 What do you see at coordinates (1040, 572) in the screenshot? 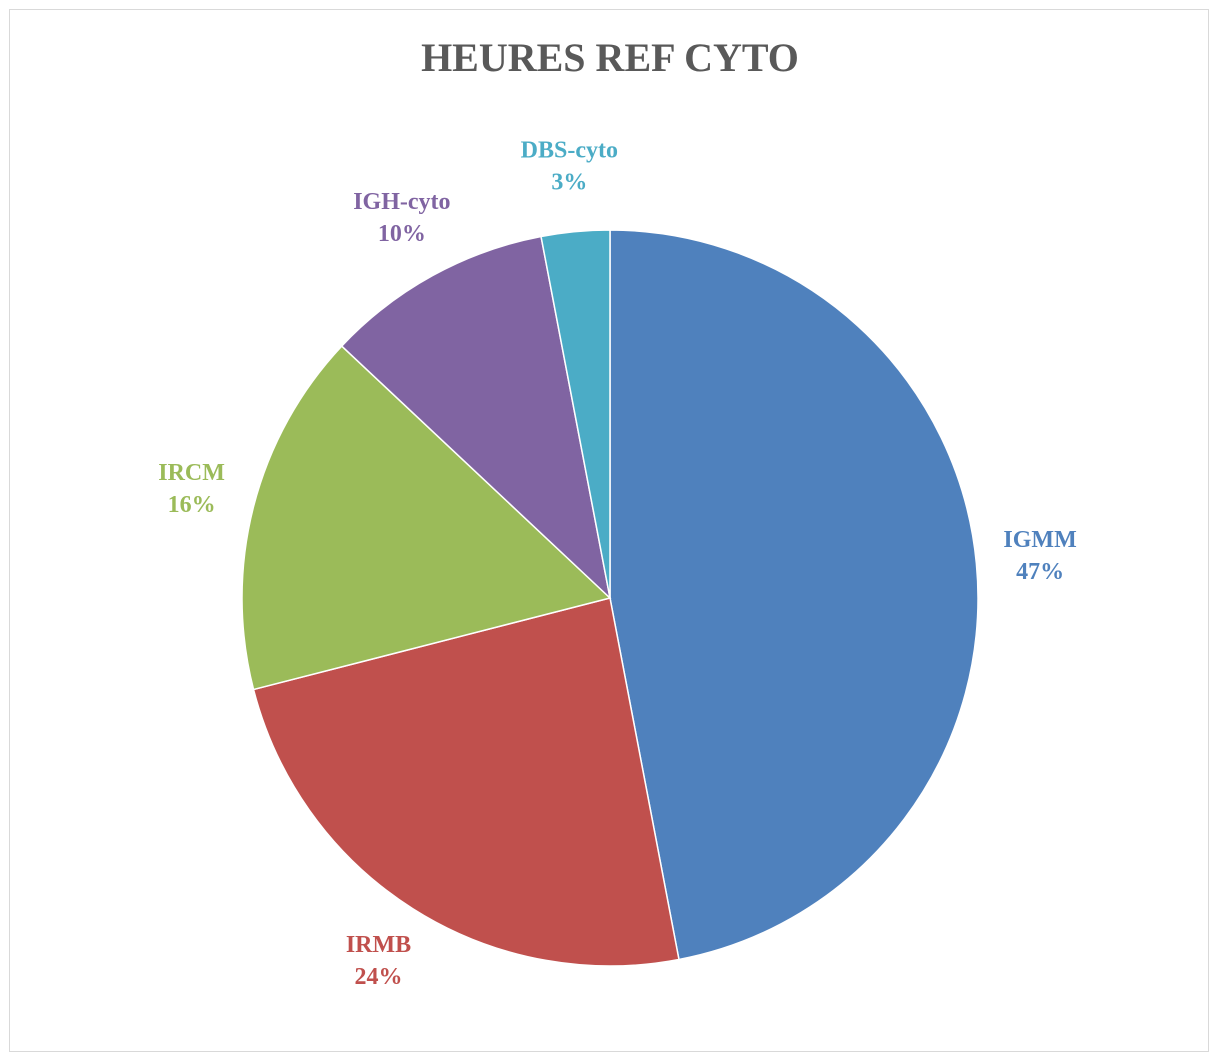
I see `slice-value-label: 47%` at bounding box center [1040, 572].